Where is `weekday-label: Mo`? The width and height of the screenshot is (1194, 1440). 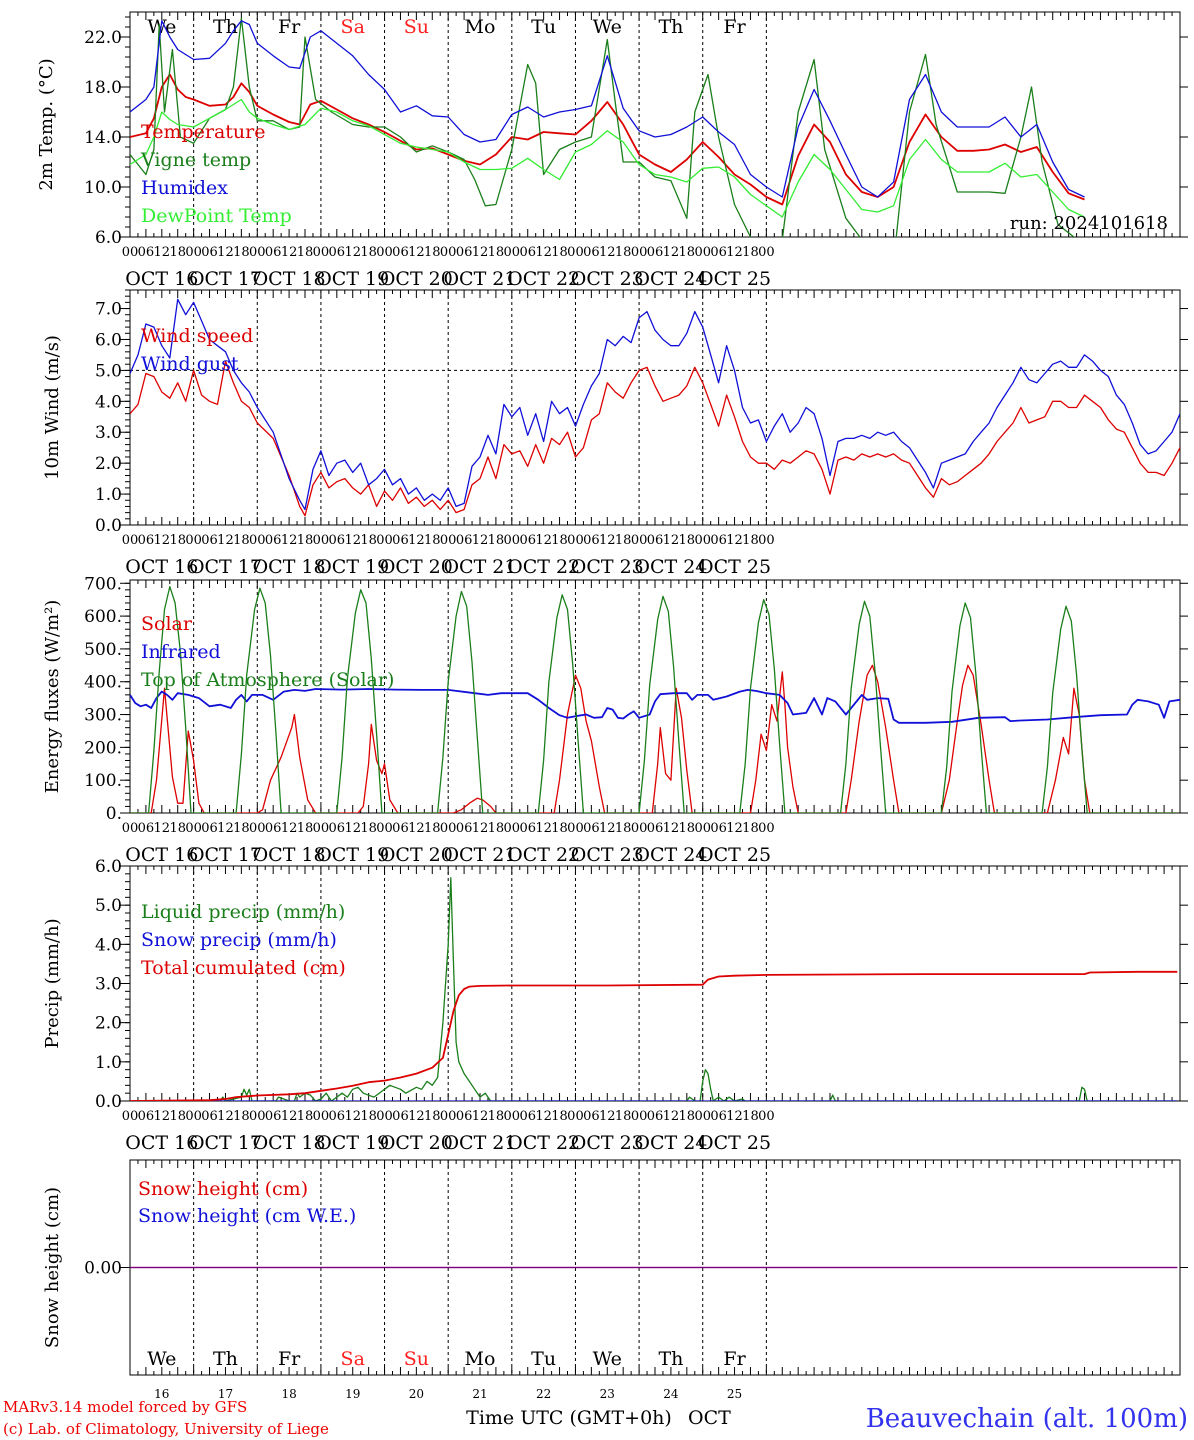 weekday-label: Mo is located at coordinates (480, 1359).